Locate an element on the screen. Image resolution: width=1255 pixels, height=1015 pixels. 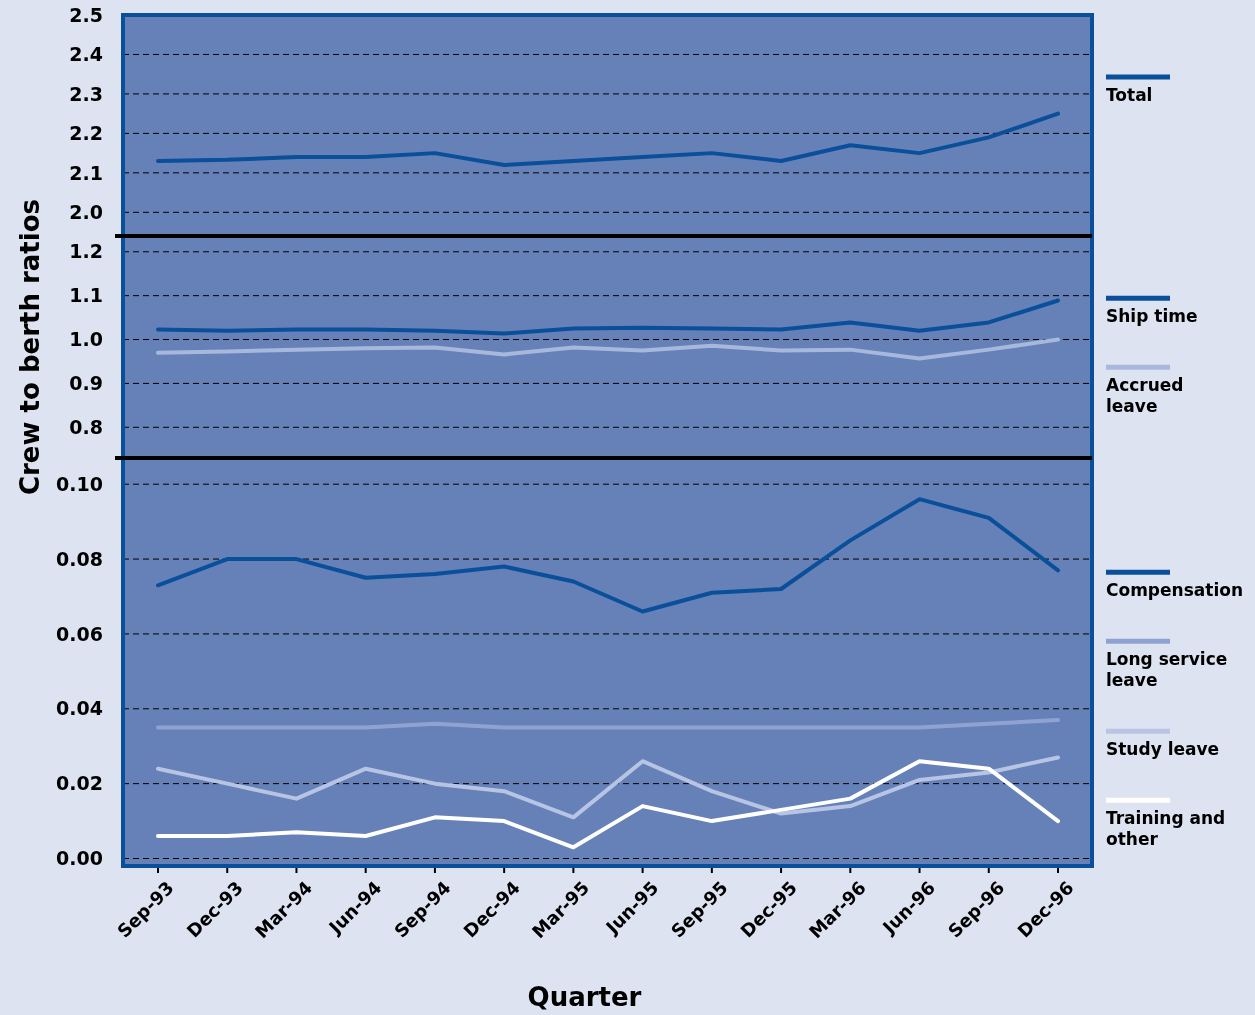
y-tick-label: 0.8 is located at coordinates (86, 426).